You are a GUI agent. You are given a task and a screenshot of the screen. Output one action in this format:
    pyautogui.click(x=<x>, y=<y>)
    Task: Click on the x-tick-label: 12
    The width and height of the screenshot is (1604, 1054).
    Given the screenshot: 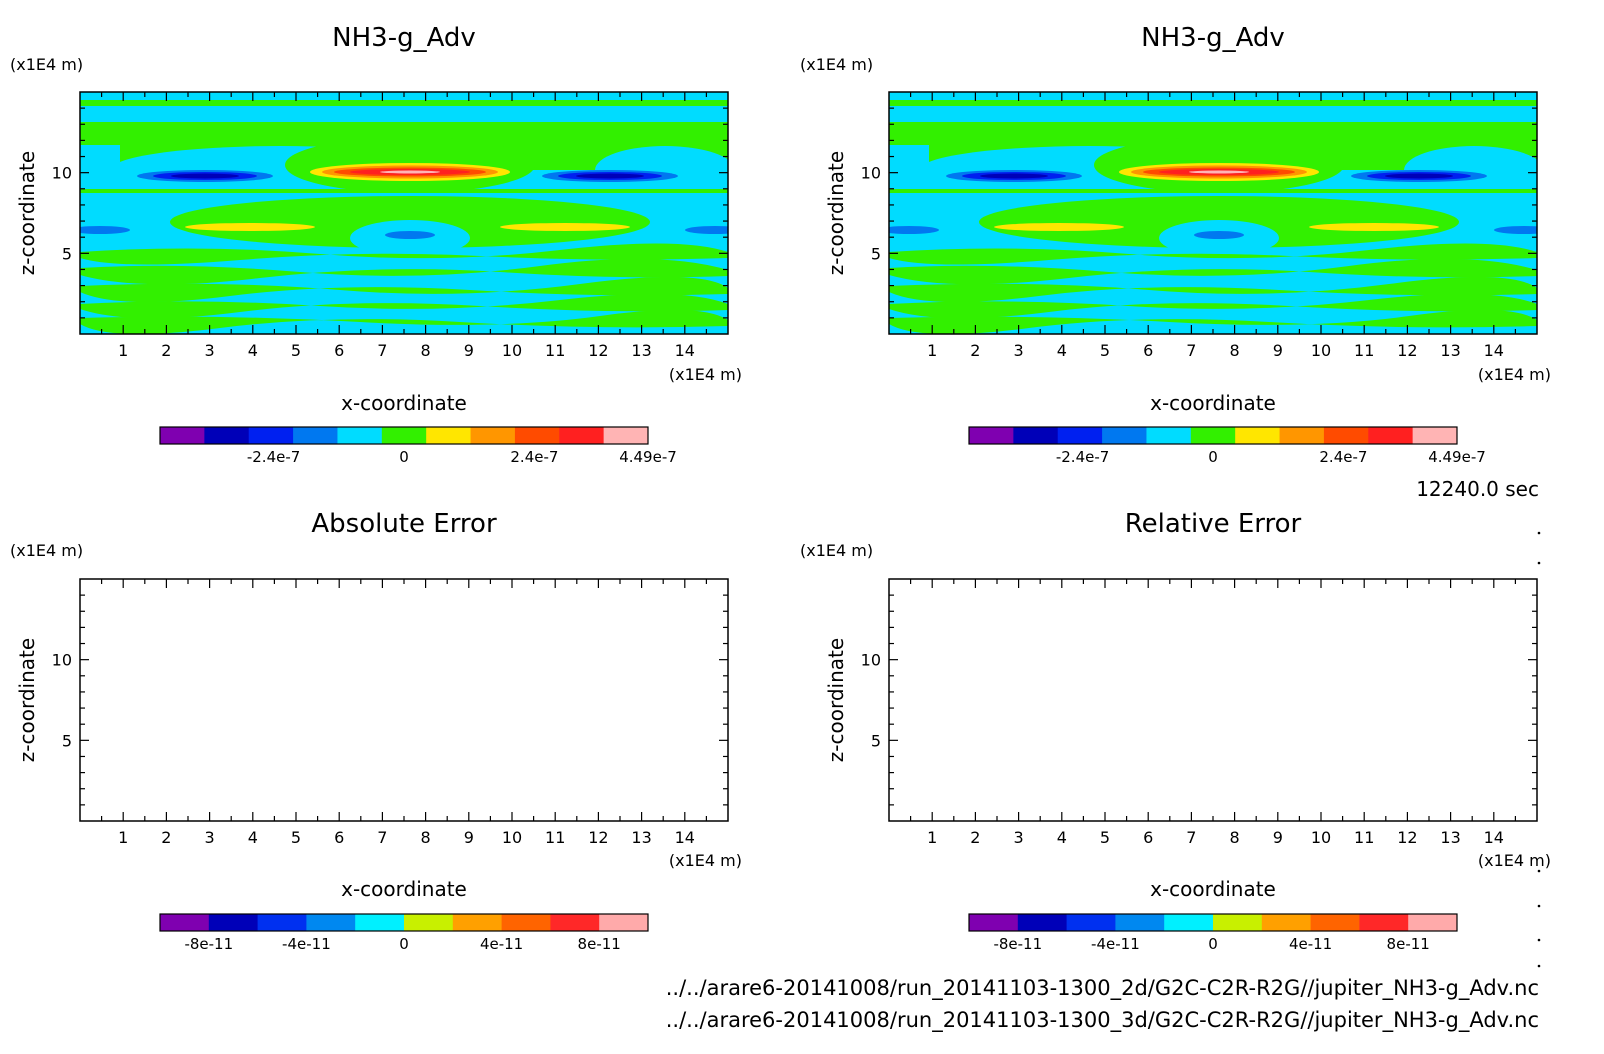 What is the action you would take?
    pyautogui.click(x=598, y=837)
    